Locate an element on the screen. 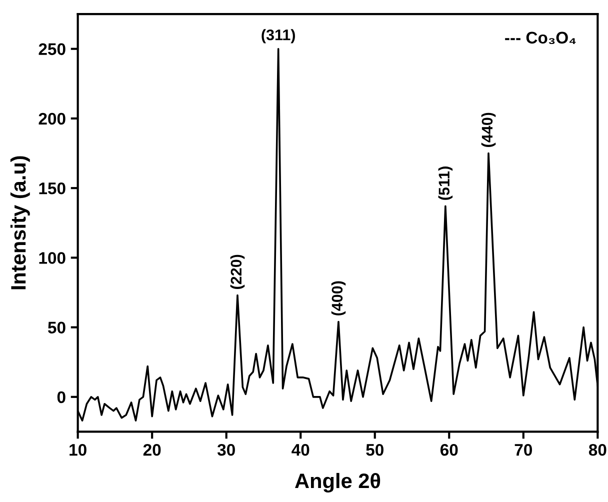 The height and width of the screenshot is (502, 608). y-tick-label: 100 is located at coordinates (52, 258).